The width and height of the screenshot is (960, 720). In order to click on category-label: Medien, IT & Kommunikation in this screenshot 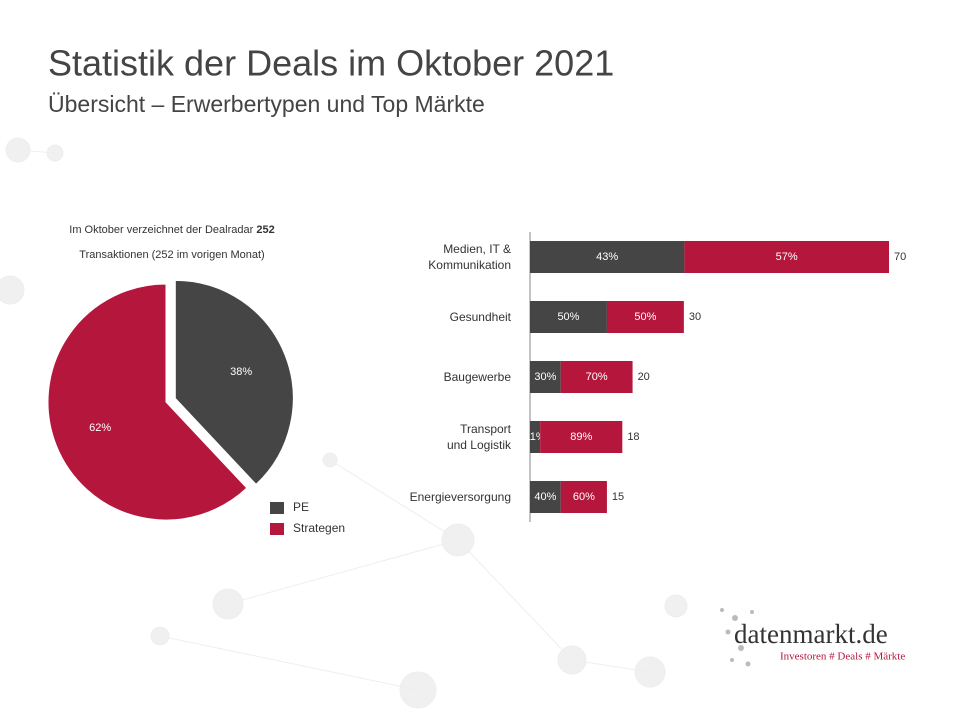, I will do `click(469, 257)`.